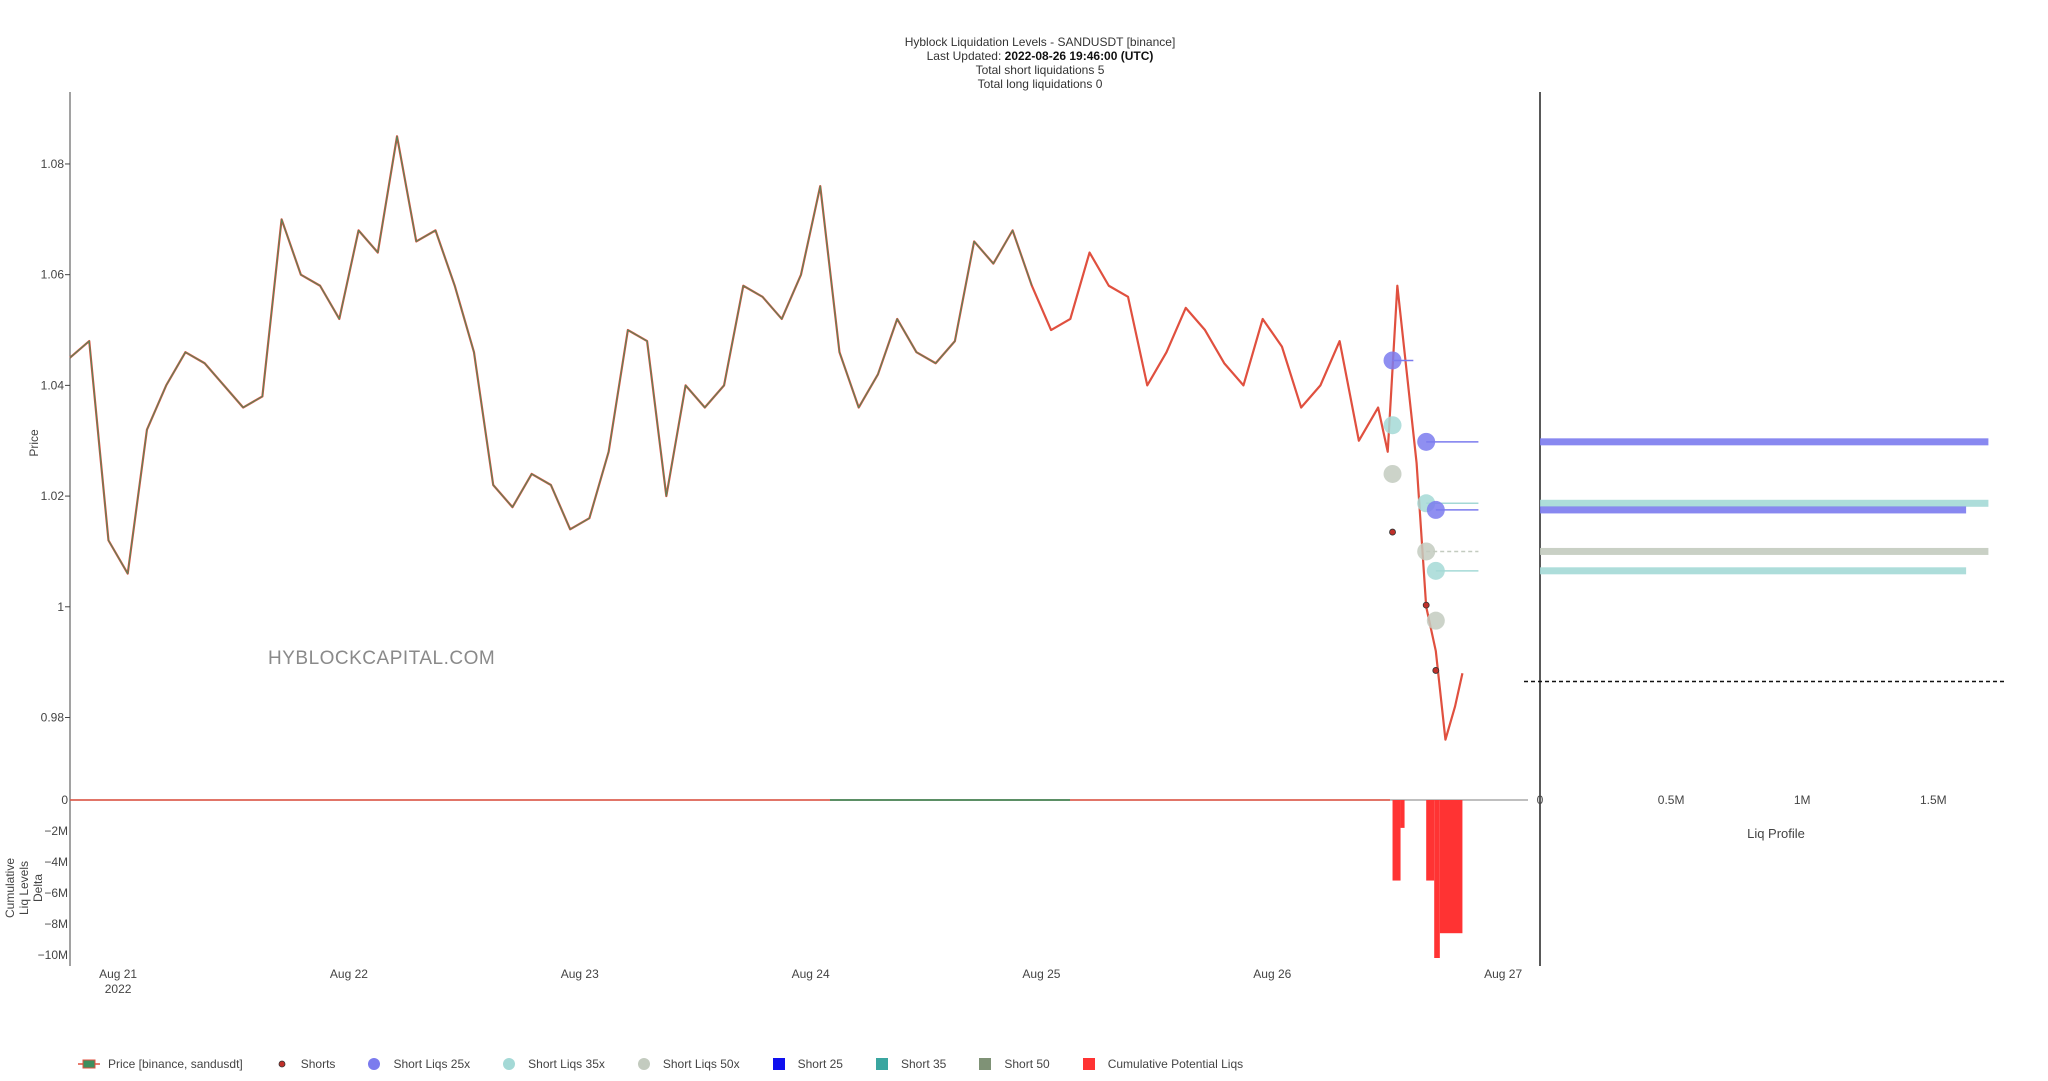 This screenshot has width=2048, height=1081. I want to click on legend-item-price: Price [binance, sandusdt], so click(159, 1064).